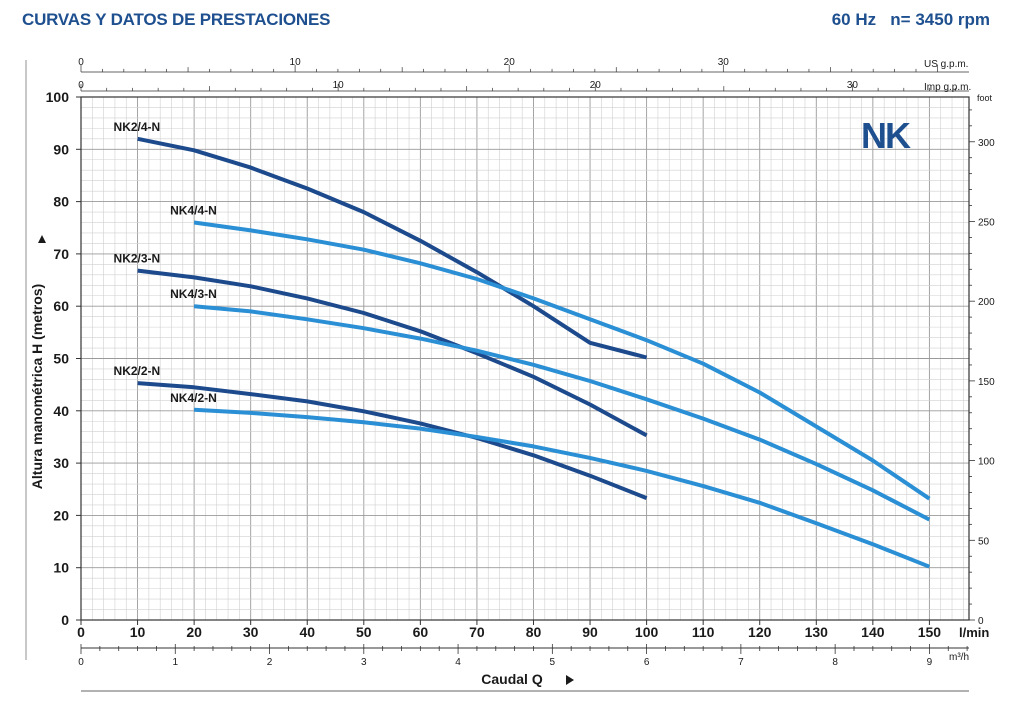 The image size is (1024, 705). Describe the element at coordinates (959, 657) in the screenshot. I see `m3h-unit-label: m³/h` at that location.